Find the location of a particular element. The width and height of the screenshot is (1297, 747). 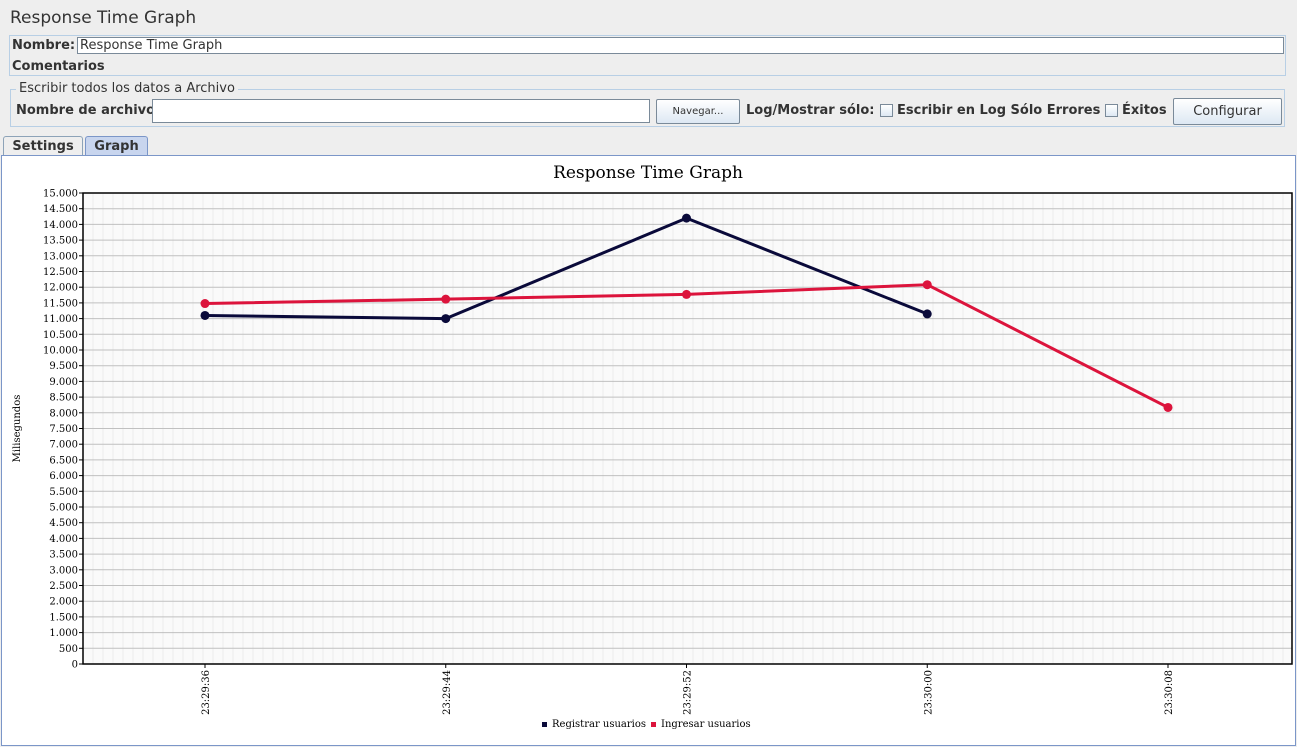

y-tick-label: 14.500 is located at coordinates (60, 209).